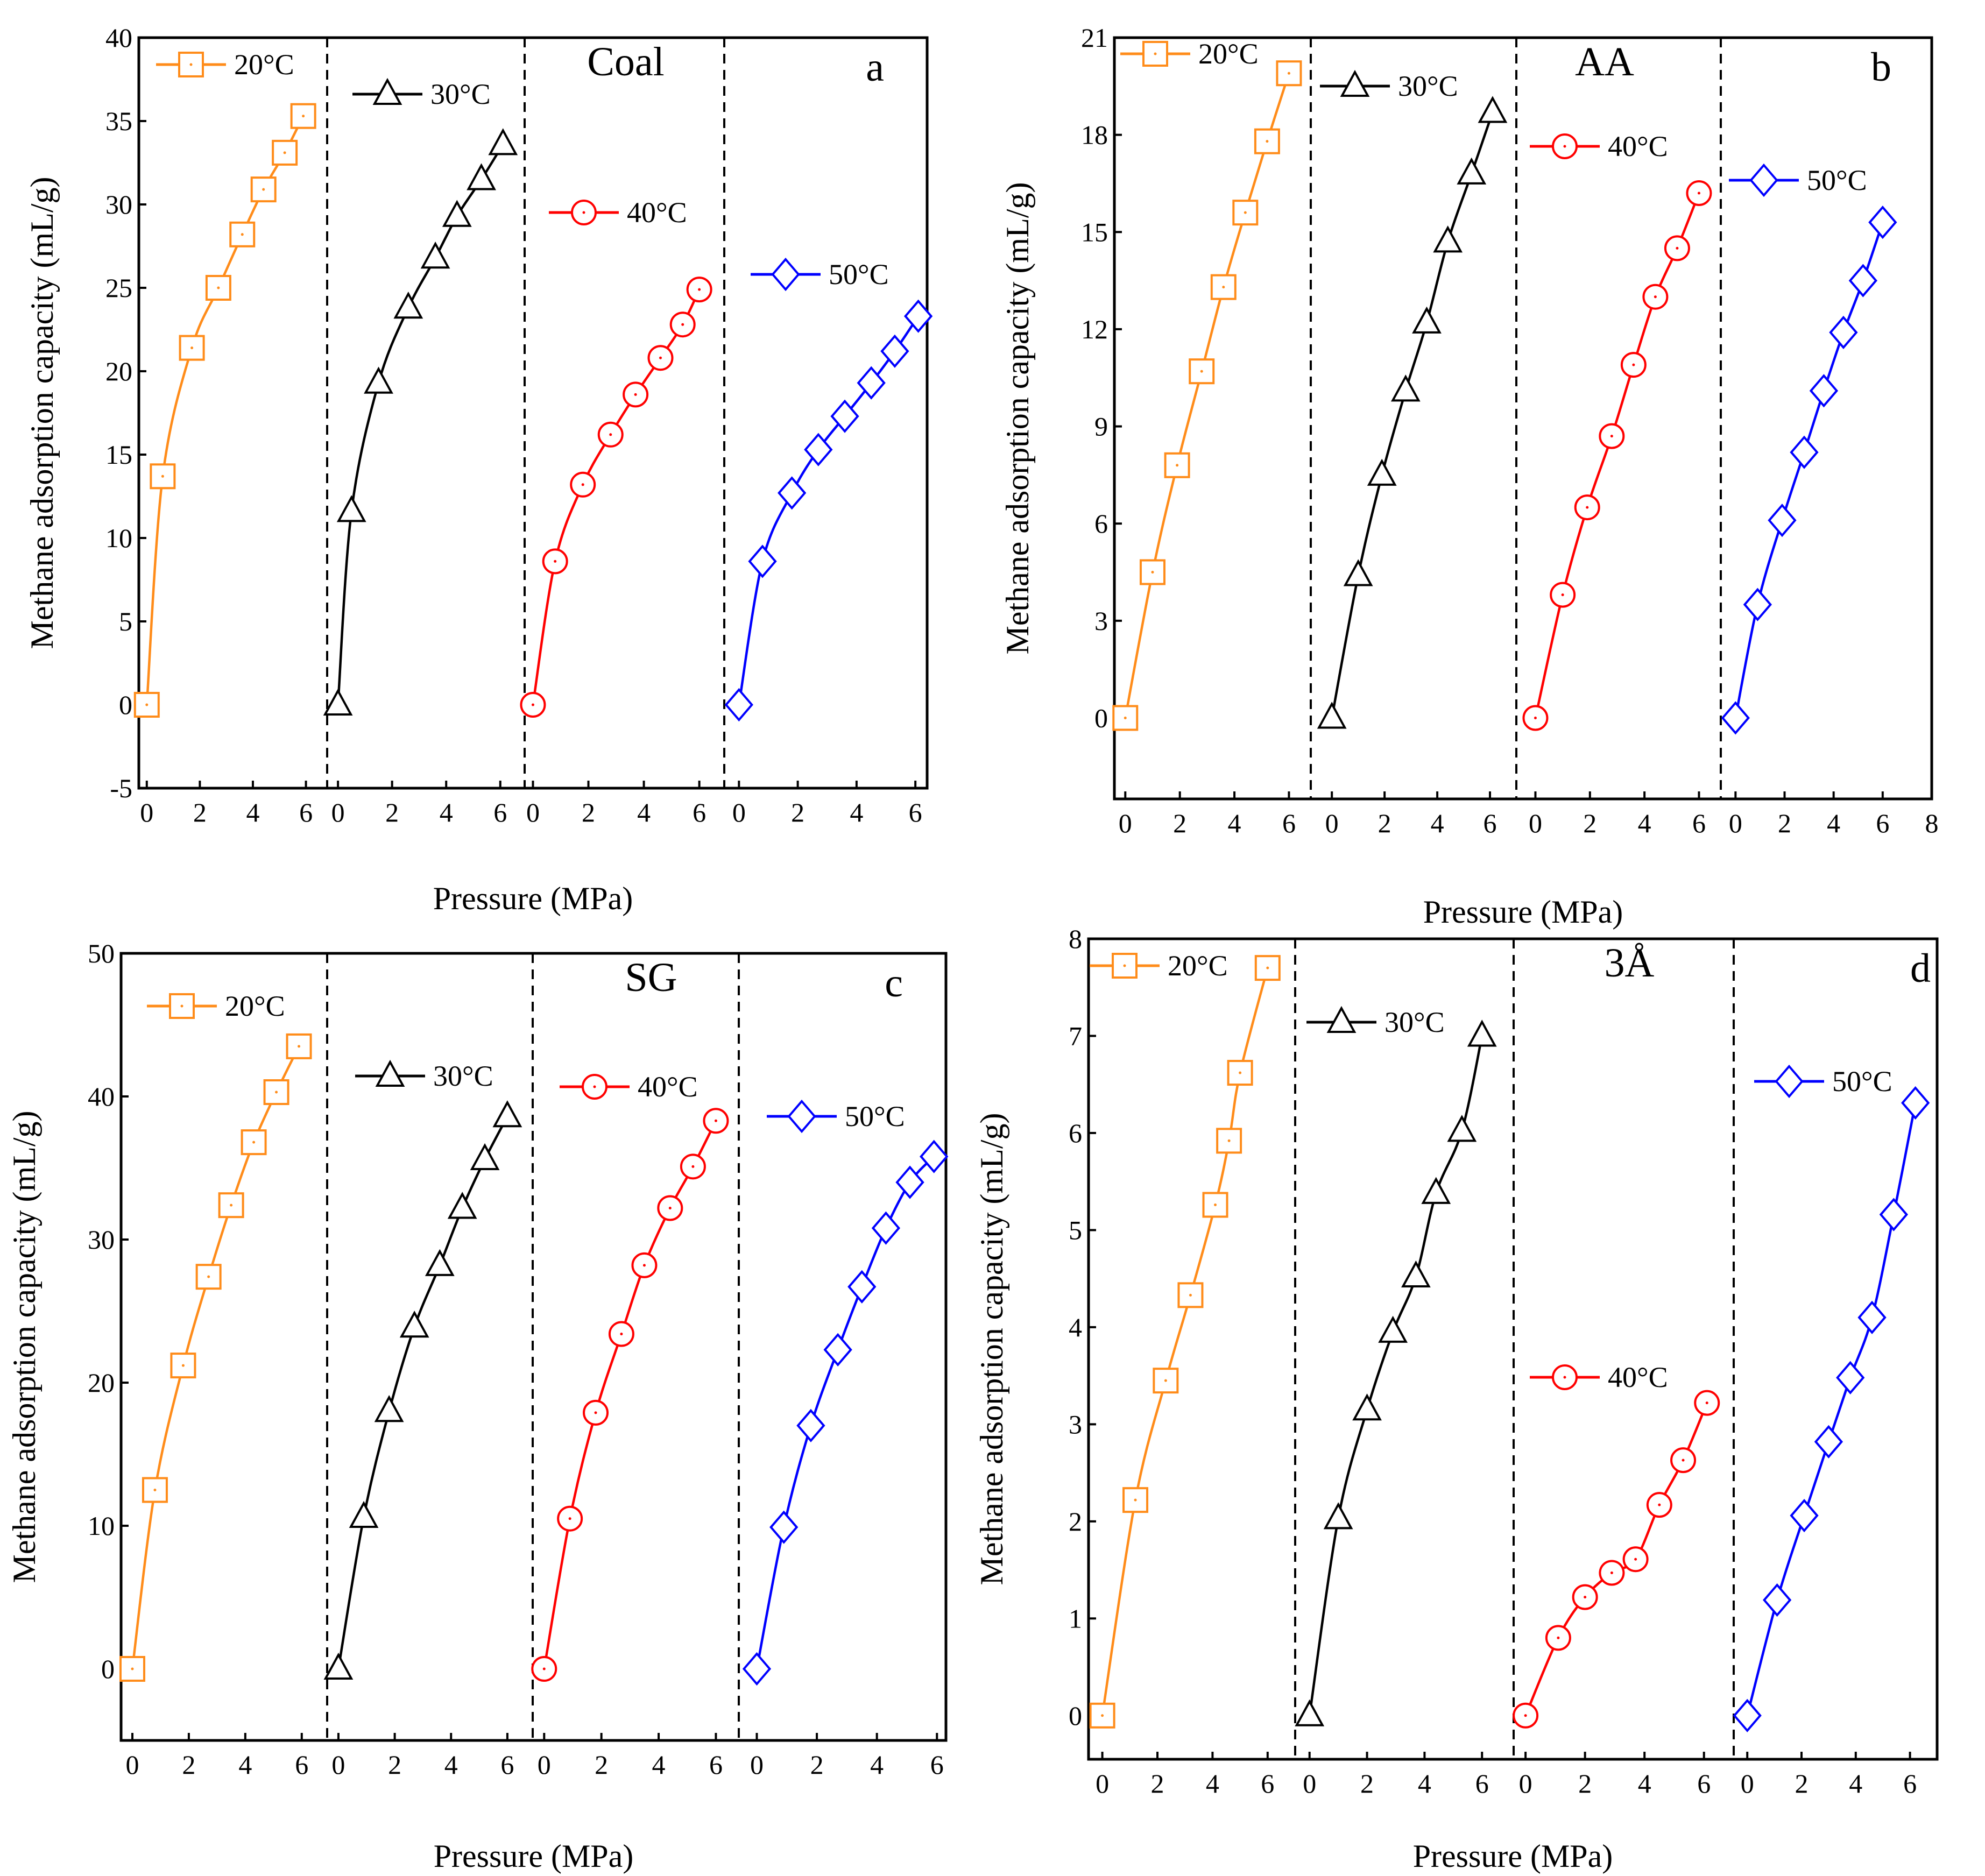 The height and width of the screenshot is (1876, 1985). Describe the element at coordinates (1076, 939) in the screenshot. I see `y-tick-label: 8` at that location.